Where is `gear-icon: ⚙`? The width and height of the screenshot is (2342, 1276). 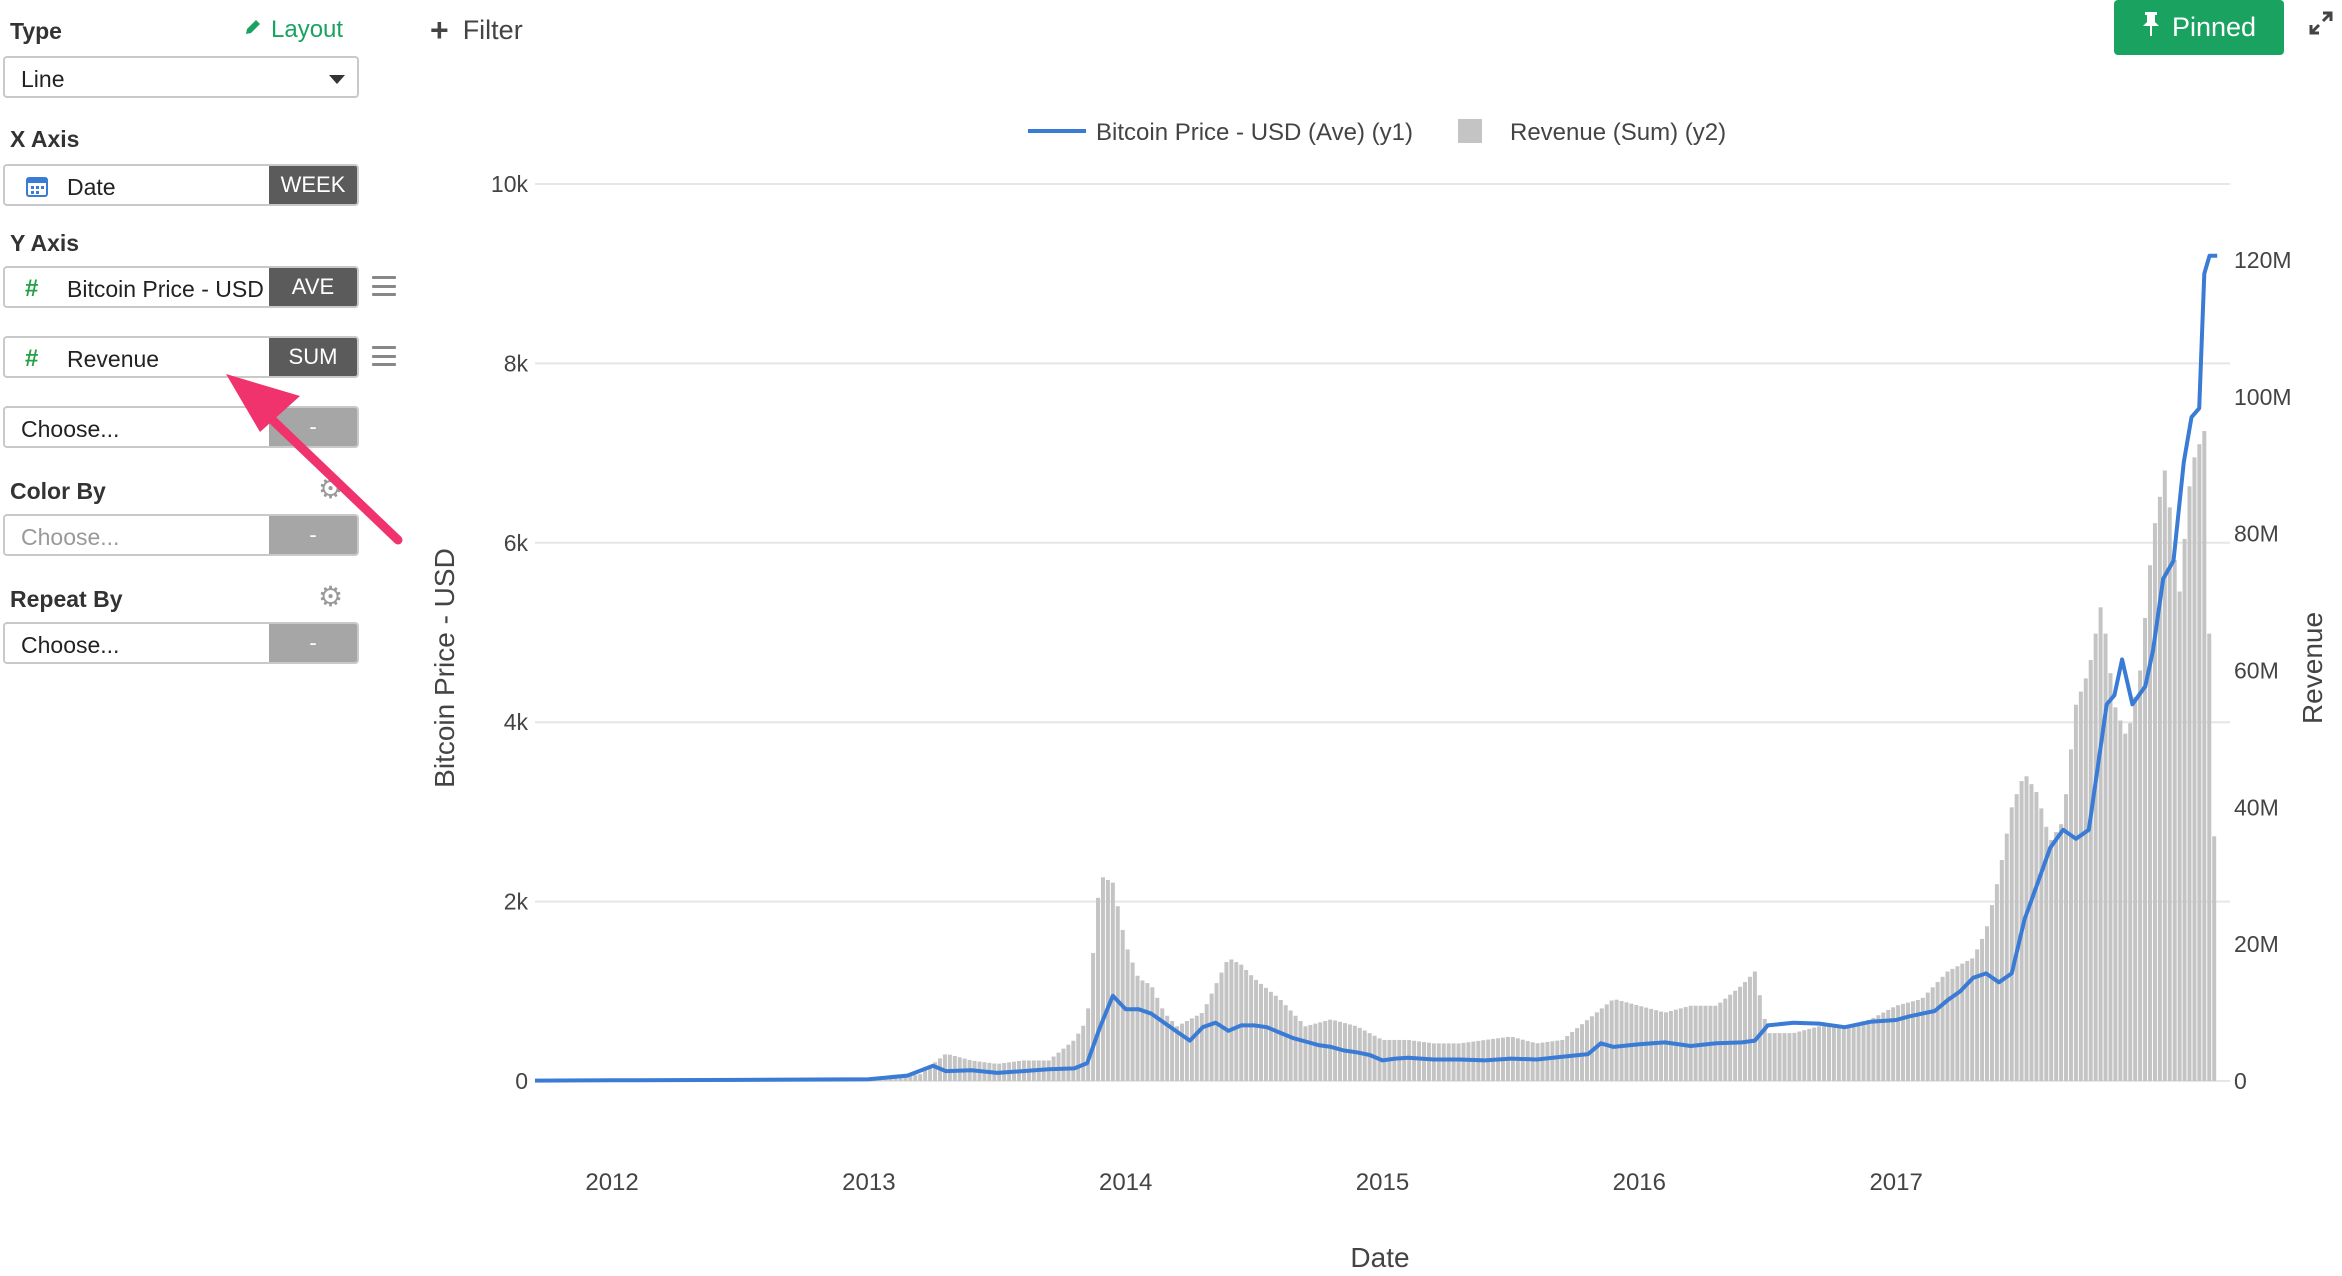
gear-icon: ⚙ is located at coordinates (331, 596).